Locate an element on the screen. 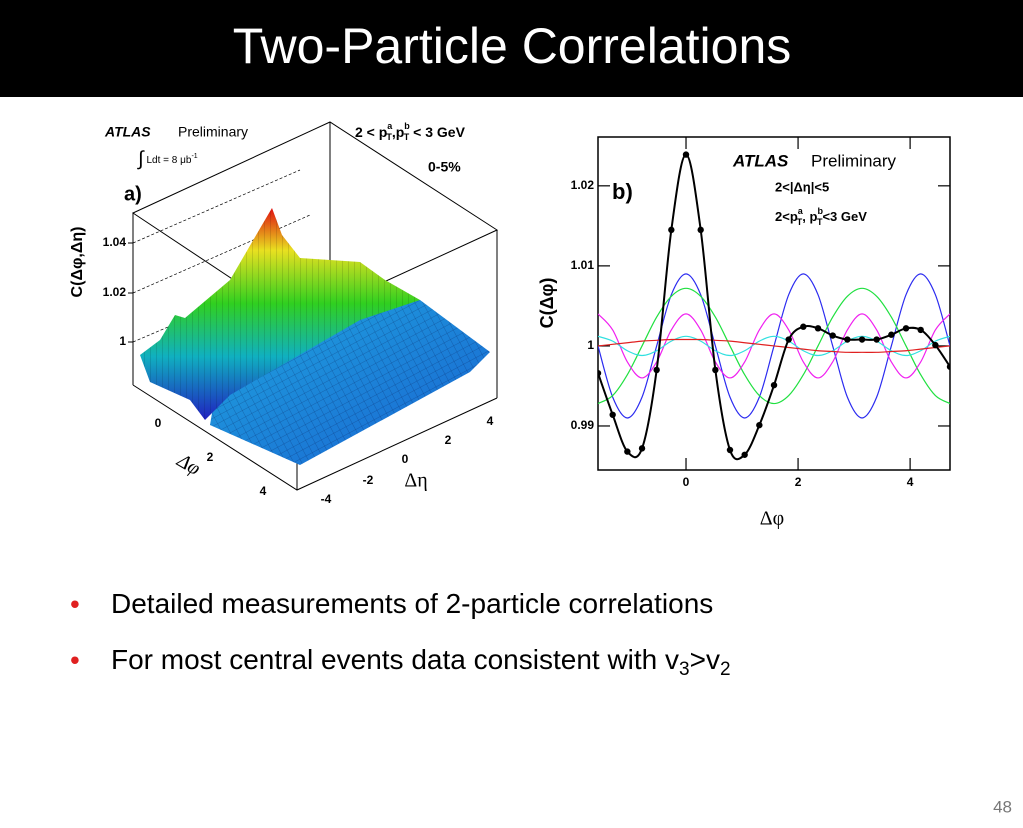 This screenshot has width=1023, height=828. panel-label: a) is located at coordinates (133, 194).